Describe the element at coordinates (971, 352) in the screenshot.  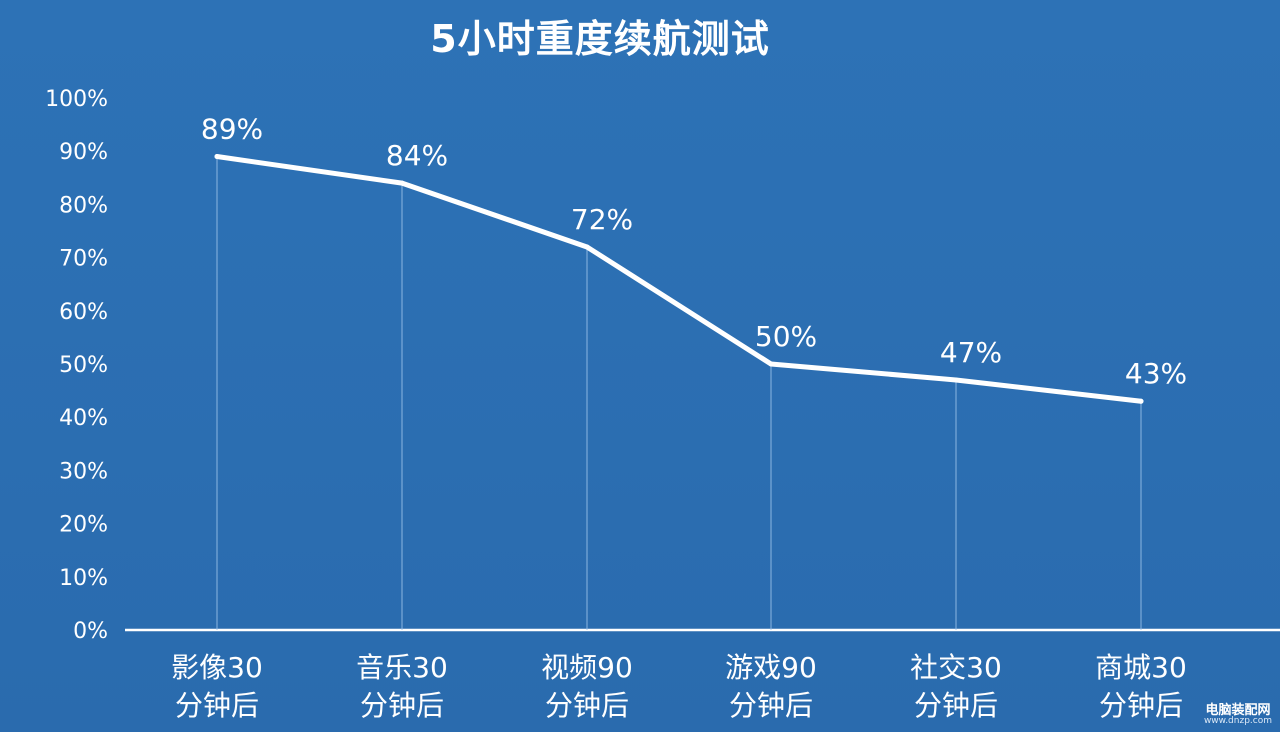
I see `data-label: 47%` at that location.